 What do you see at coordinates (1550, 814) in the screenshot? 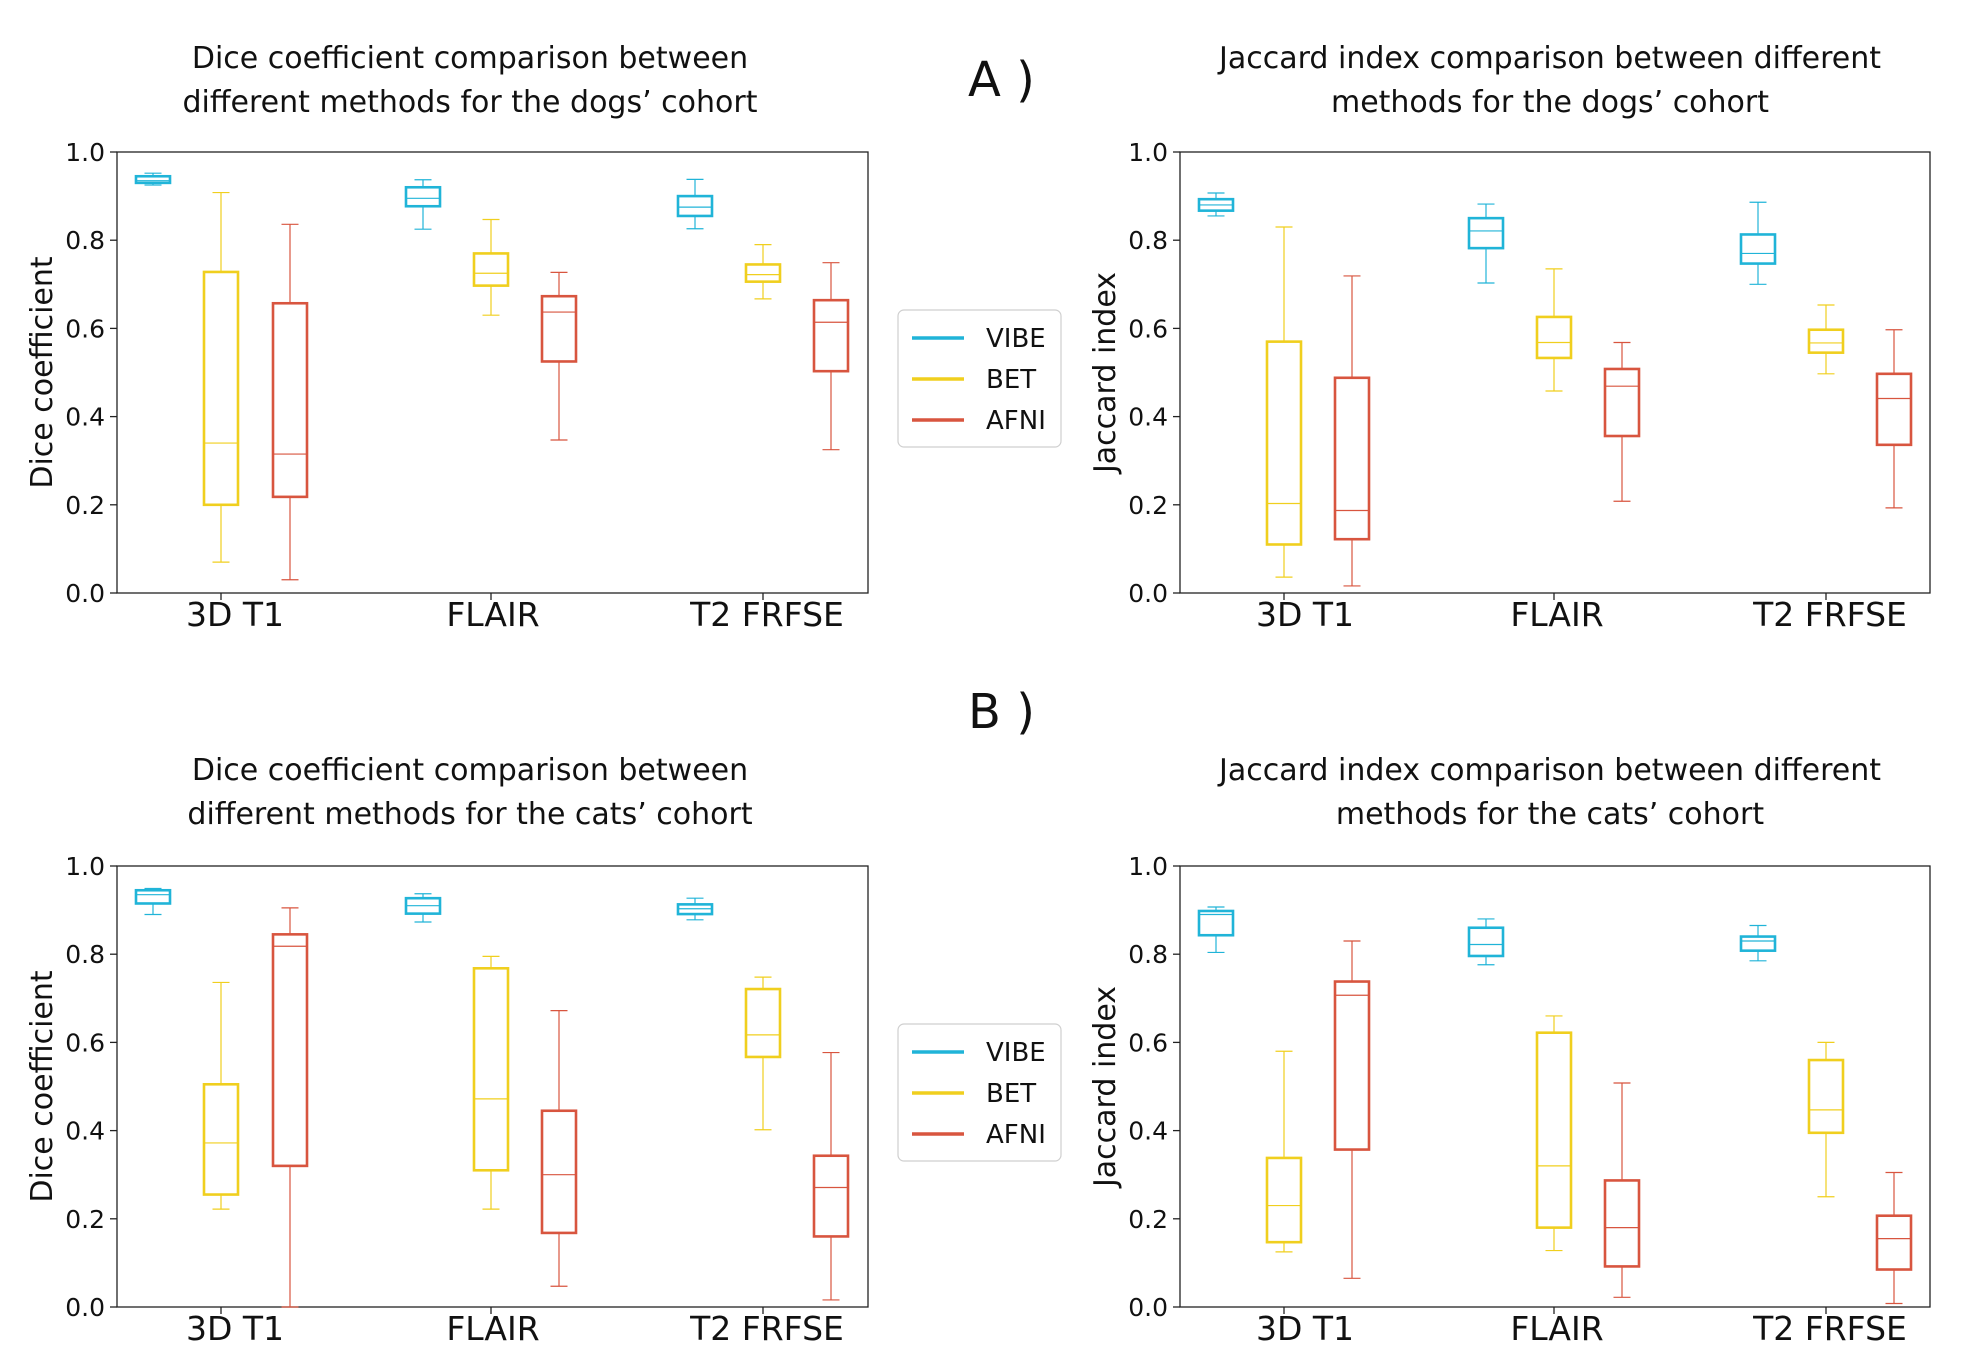
I see `chart-title-line: methods for the cats’ cohort` at bounding box center [1550, 814].